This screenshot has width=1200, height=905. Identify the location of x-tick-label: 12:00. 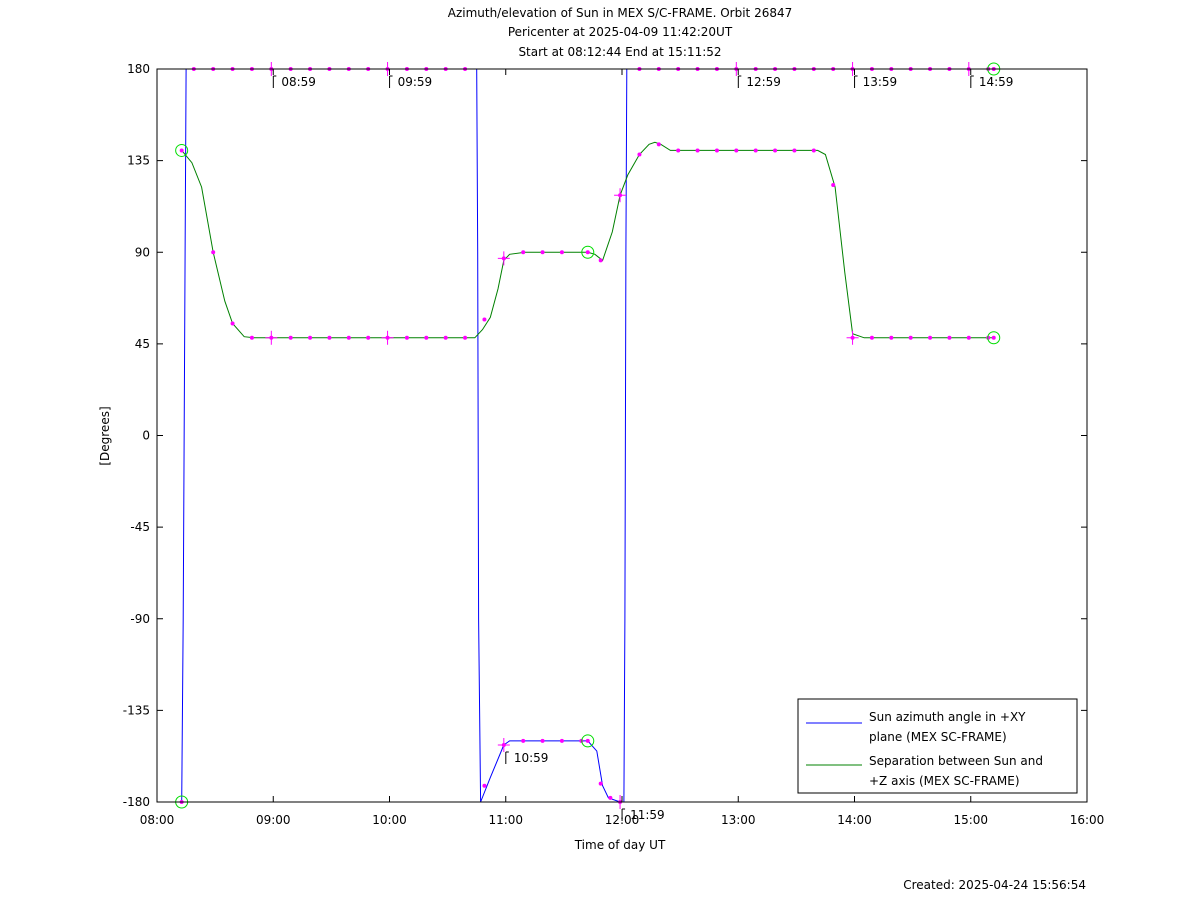
(622, 820).